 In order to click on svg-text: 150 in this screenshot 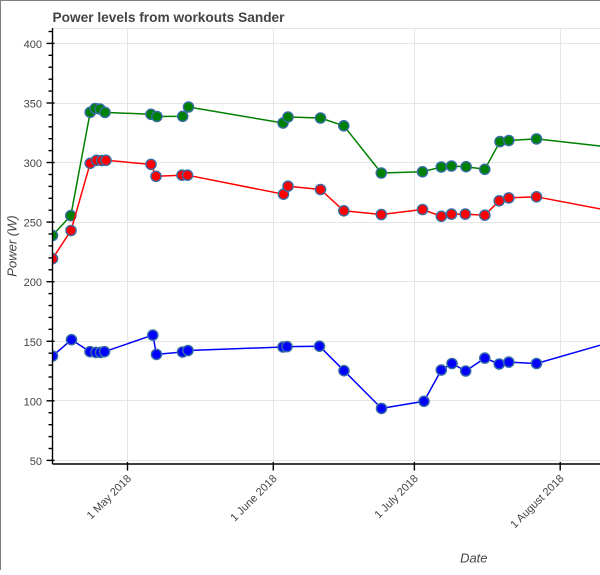, I will do `click(33, 343)`.